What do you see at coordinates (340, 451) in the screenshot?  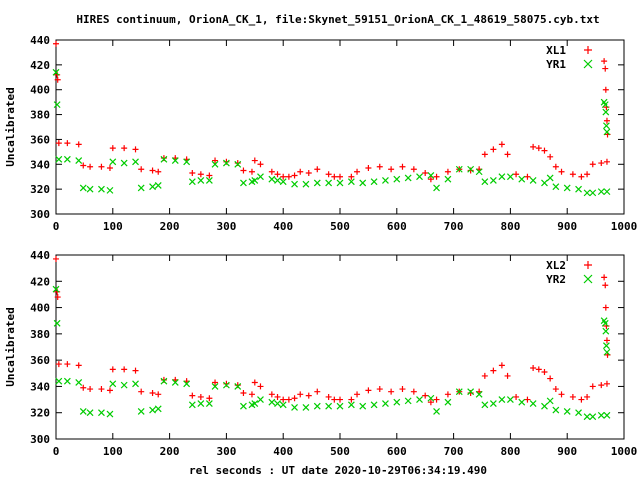 I see `x-tick-label: 500` at bounding box center [340, 451].